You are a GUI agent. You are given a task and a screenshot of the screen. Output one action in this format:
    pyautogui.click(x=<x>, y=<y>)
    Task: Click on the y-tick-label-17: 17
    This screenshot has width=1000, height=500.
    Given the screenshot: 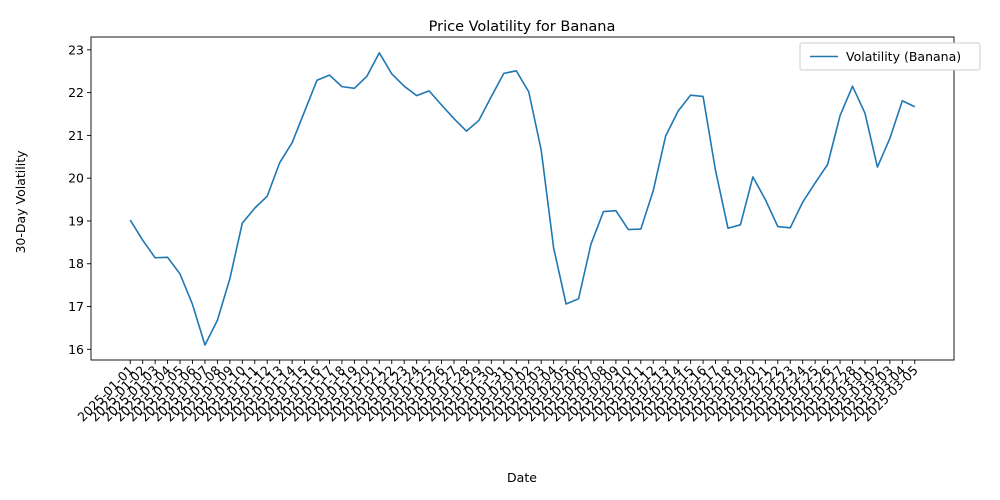 What is the action you would take?
    pyautogui.click(x=76, y=306)
    